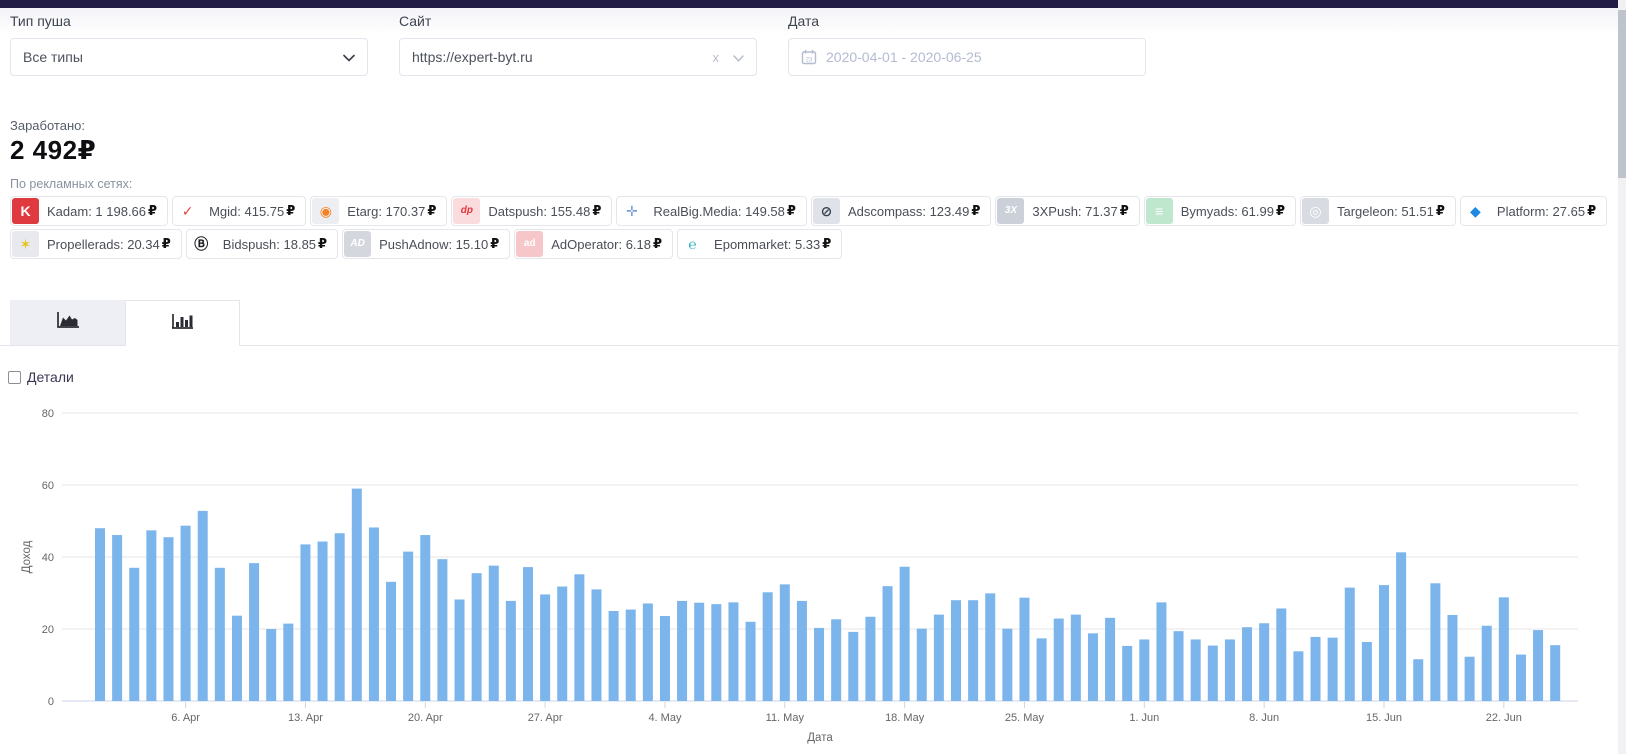  What do you see at coordinates (41, 377) in the screenshot?
I see `details-toggle: Детали` at bounding box center [41, 377].